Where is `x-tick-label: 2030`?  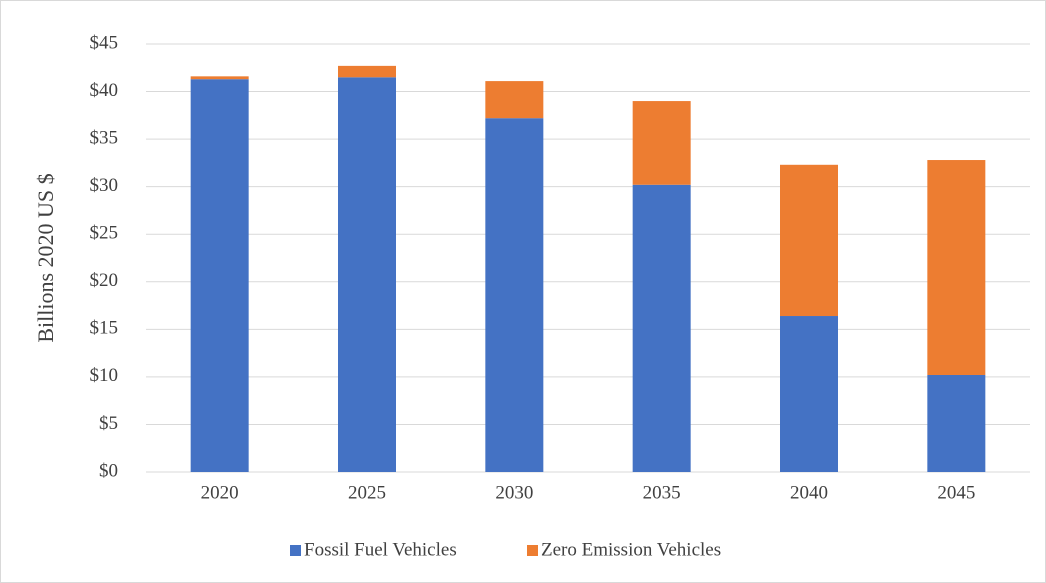
x-tick-label: 2030 is located at coordinates (514, 492).